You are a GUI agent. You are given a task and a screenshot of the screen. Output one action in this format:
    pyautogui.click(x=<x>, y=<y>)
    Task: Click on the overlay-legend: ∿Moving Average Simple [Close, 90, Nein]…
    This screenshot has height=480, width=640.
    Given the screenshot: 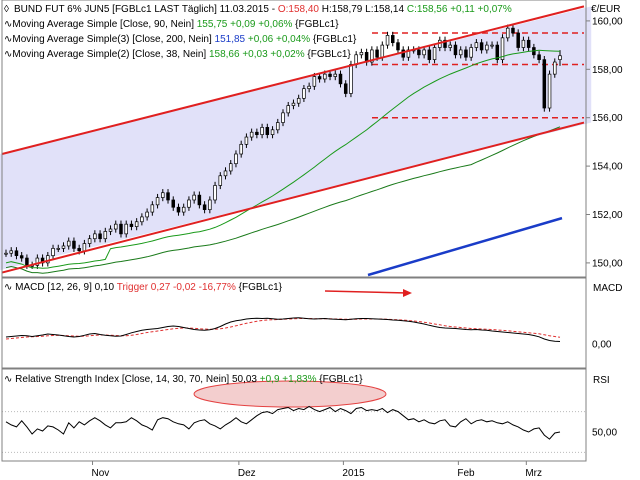 What is the action you would take?
    pyautogui.click(x=180, y=39)
    